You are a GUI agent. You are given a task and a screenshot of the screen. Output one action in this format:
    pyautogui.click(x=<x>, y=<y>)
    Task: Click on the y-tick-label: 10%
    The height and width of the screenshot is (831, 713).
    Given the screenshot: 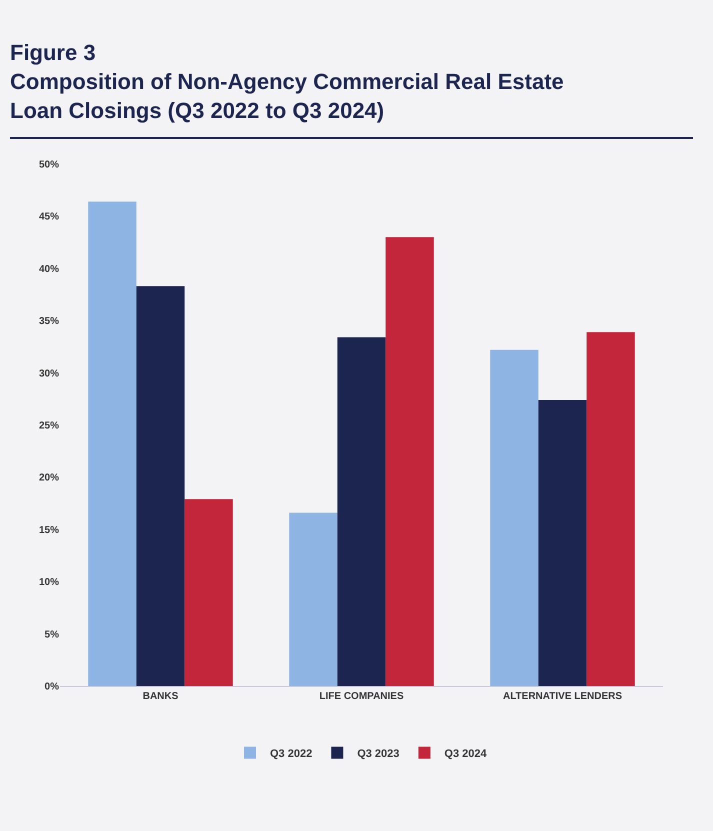 What is the action you would take?
    pyautogui.click(x=49, y=582)
    